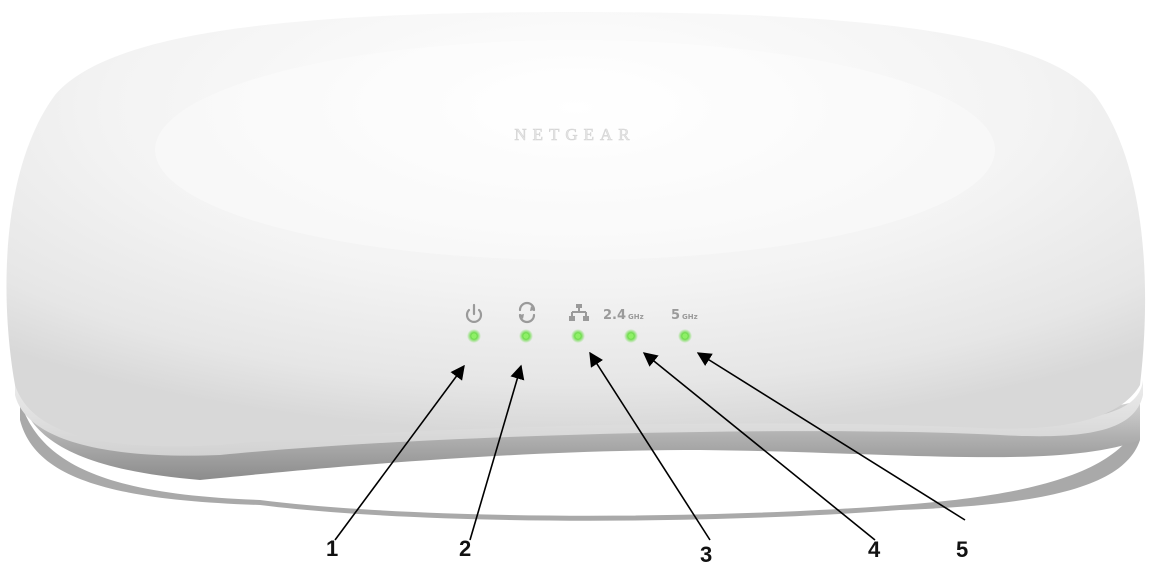 Image resolution: width=1150 pixels, height=570 pixels. Describe the element at coordinates (474, 313) in the screenshot. I see `power-icon` at that location.